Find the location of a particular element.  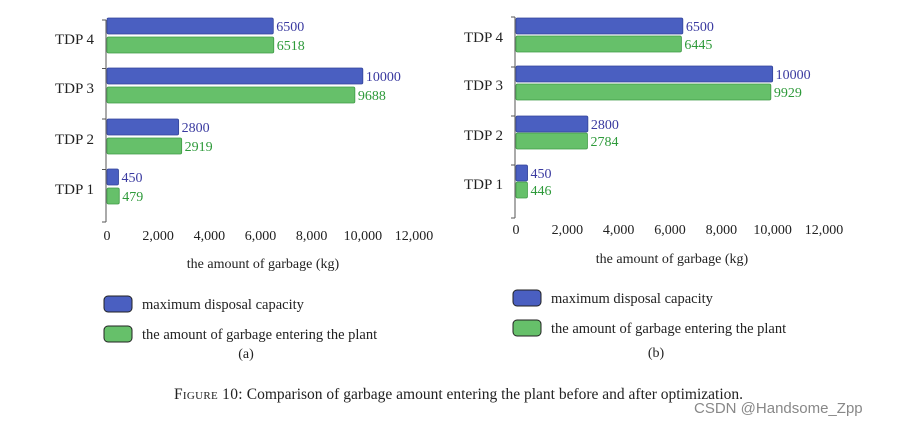

garbage-value-label: 446 is located at coordinates (540, 191).